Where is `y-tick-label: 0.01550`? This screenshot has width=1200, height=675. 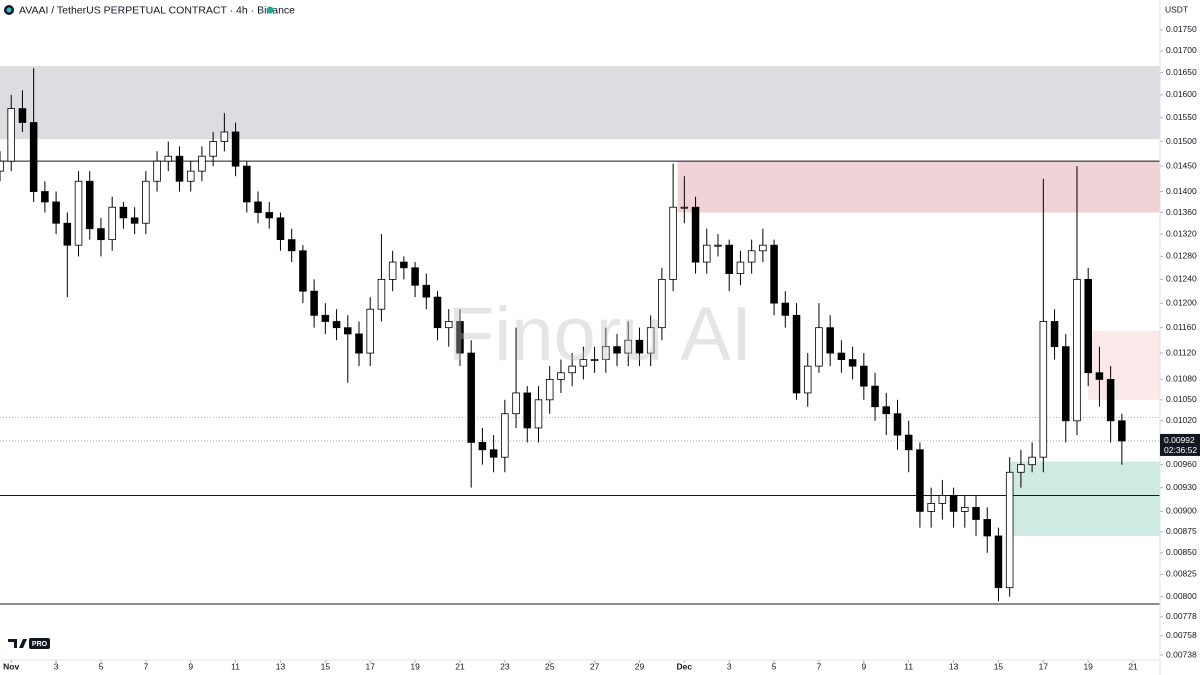 y-tick-label: 0.01550 is located at coordinates (1181, 117).